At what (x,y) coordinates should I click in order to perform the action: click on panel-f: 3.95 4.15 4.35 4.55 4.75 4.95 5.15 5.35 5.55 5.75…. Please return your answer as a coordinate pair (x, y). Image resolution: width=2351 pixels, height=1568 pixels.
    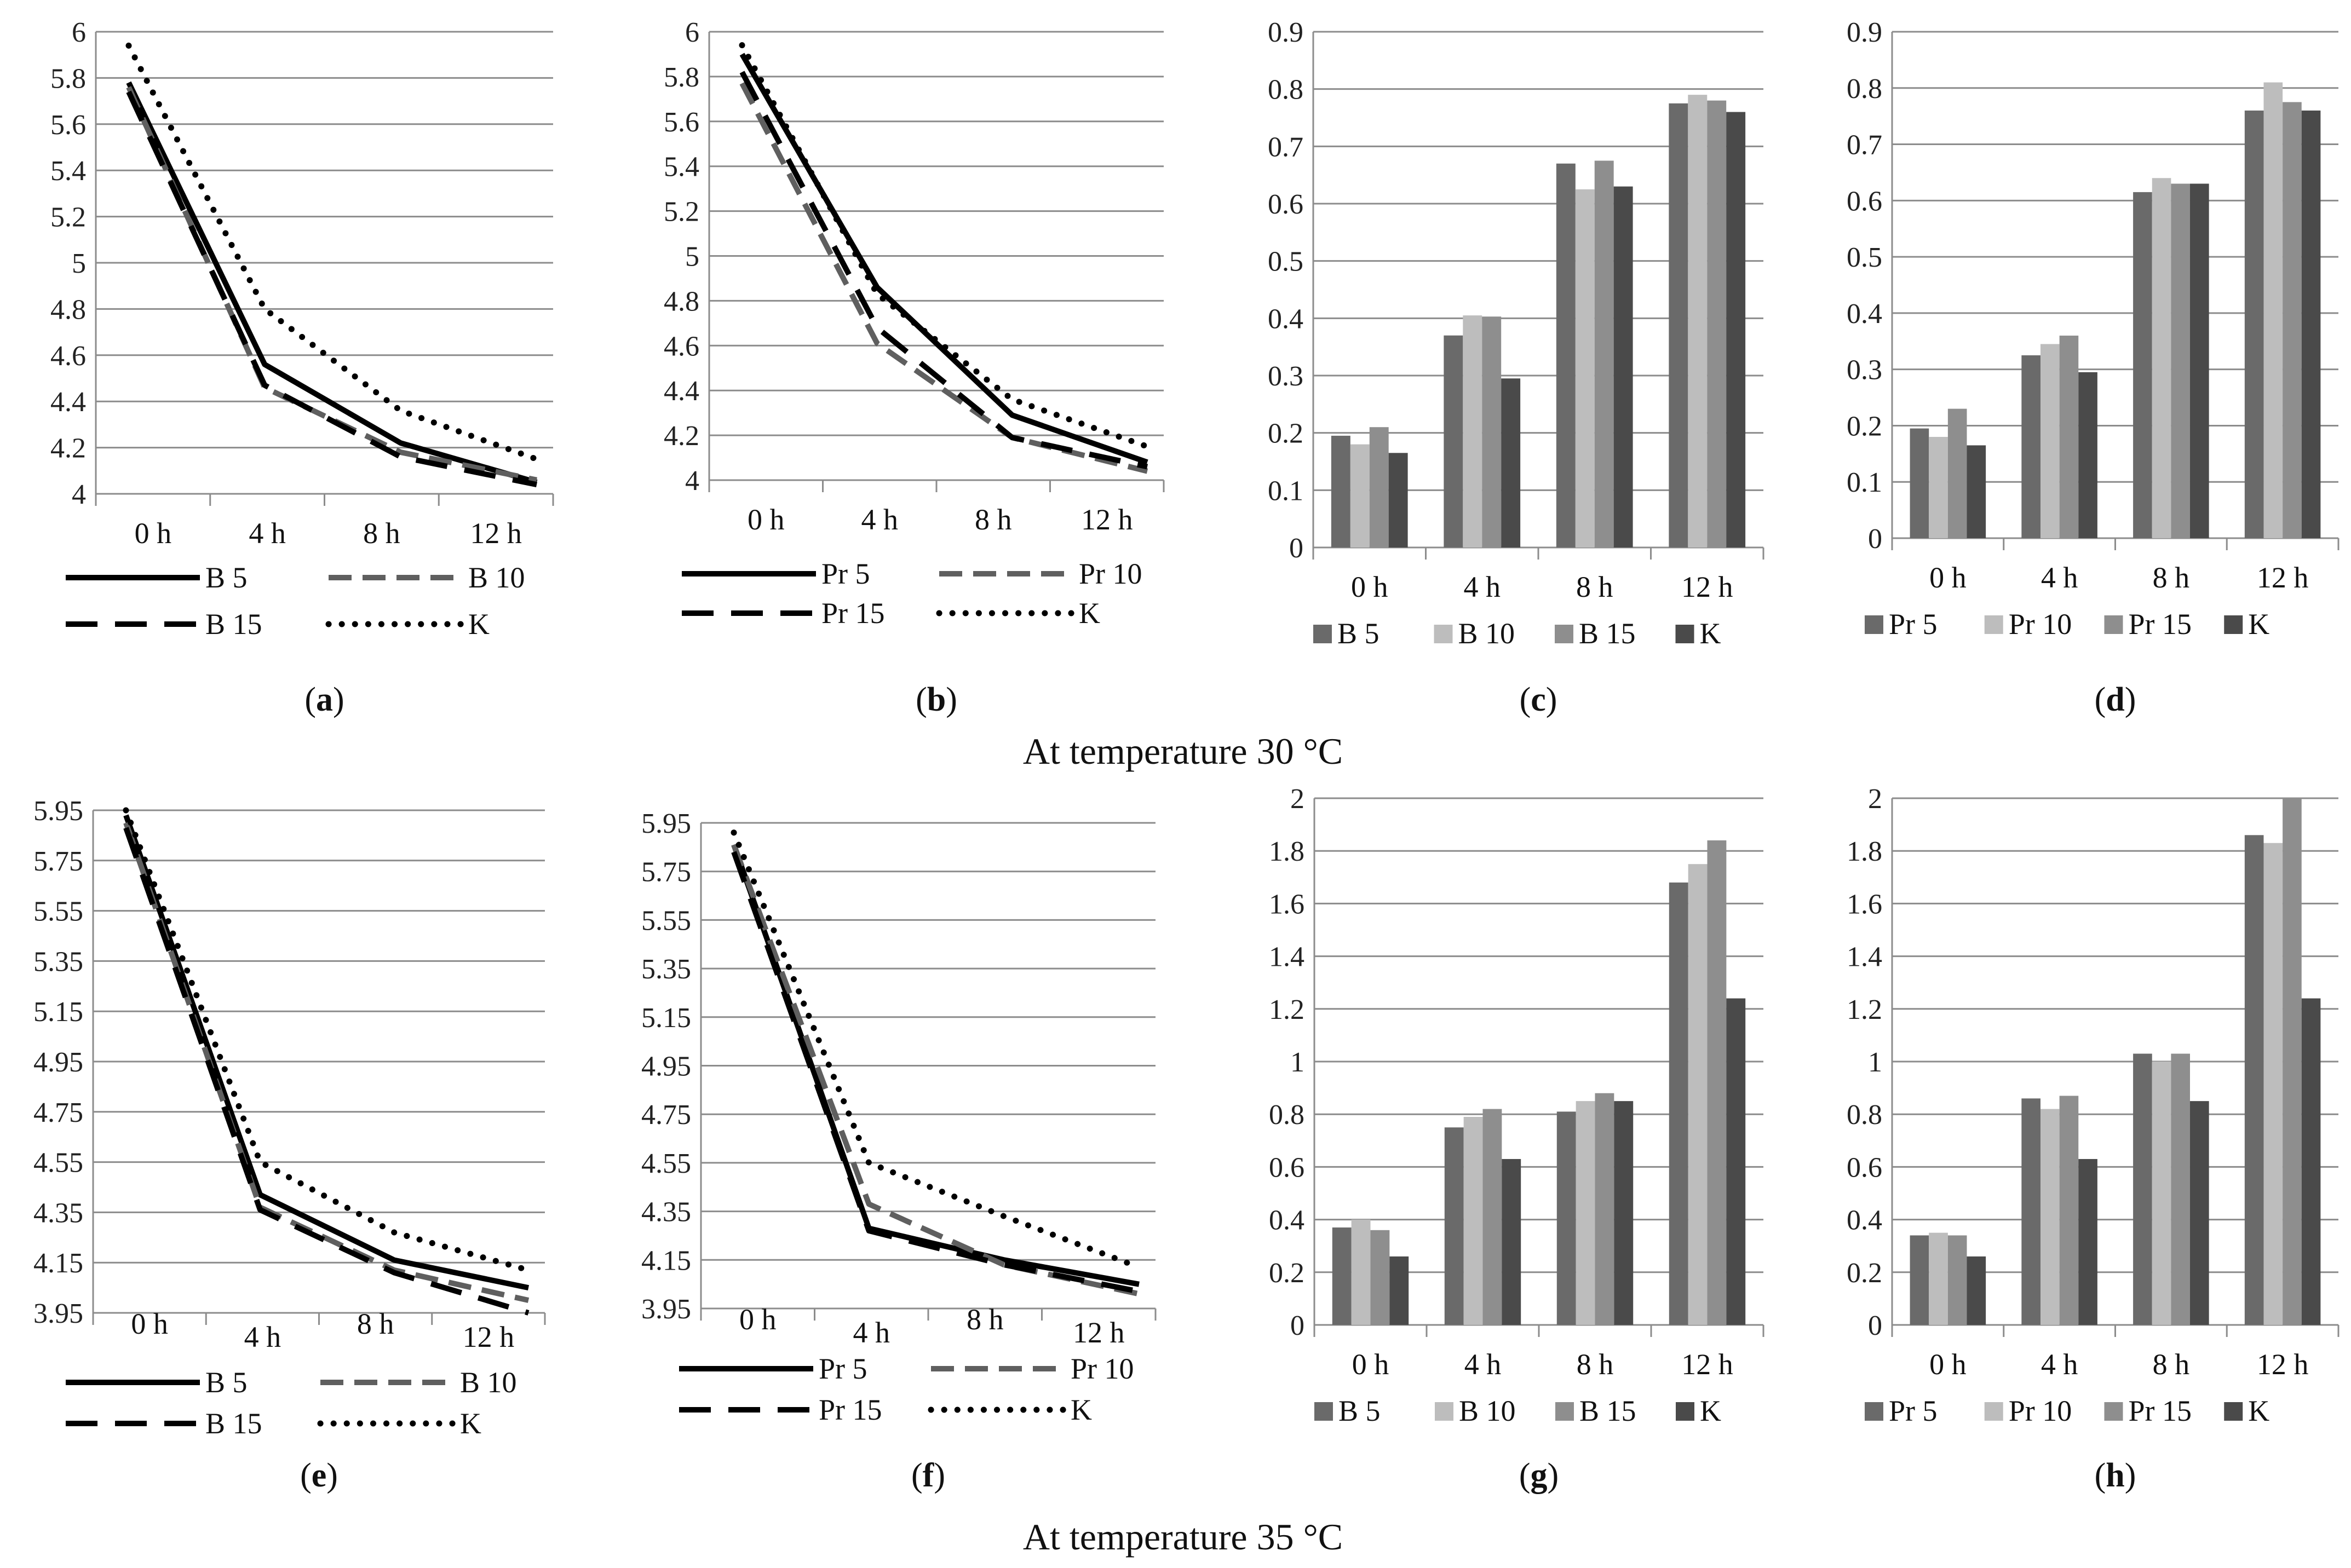
    Looking at the image, I should click on (899, 1151).